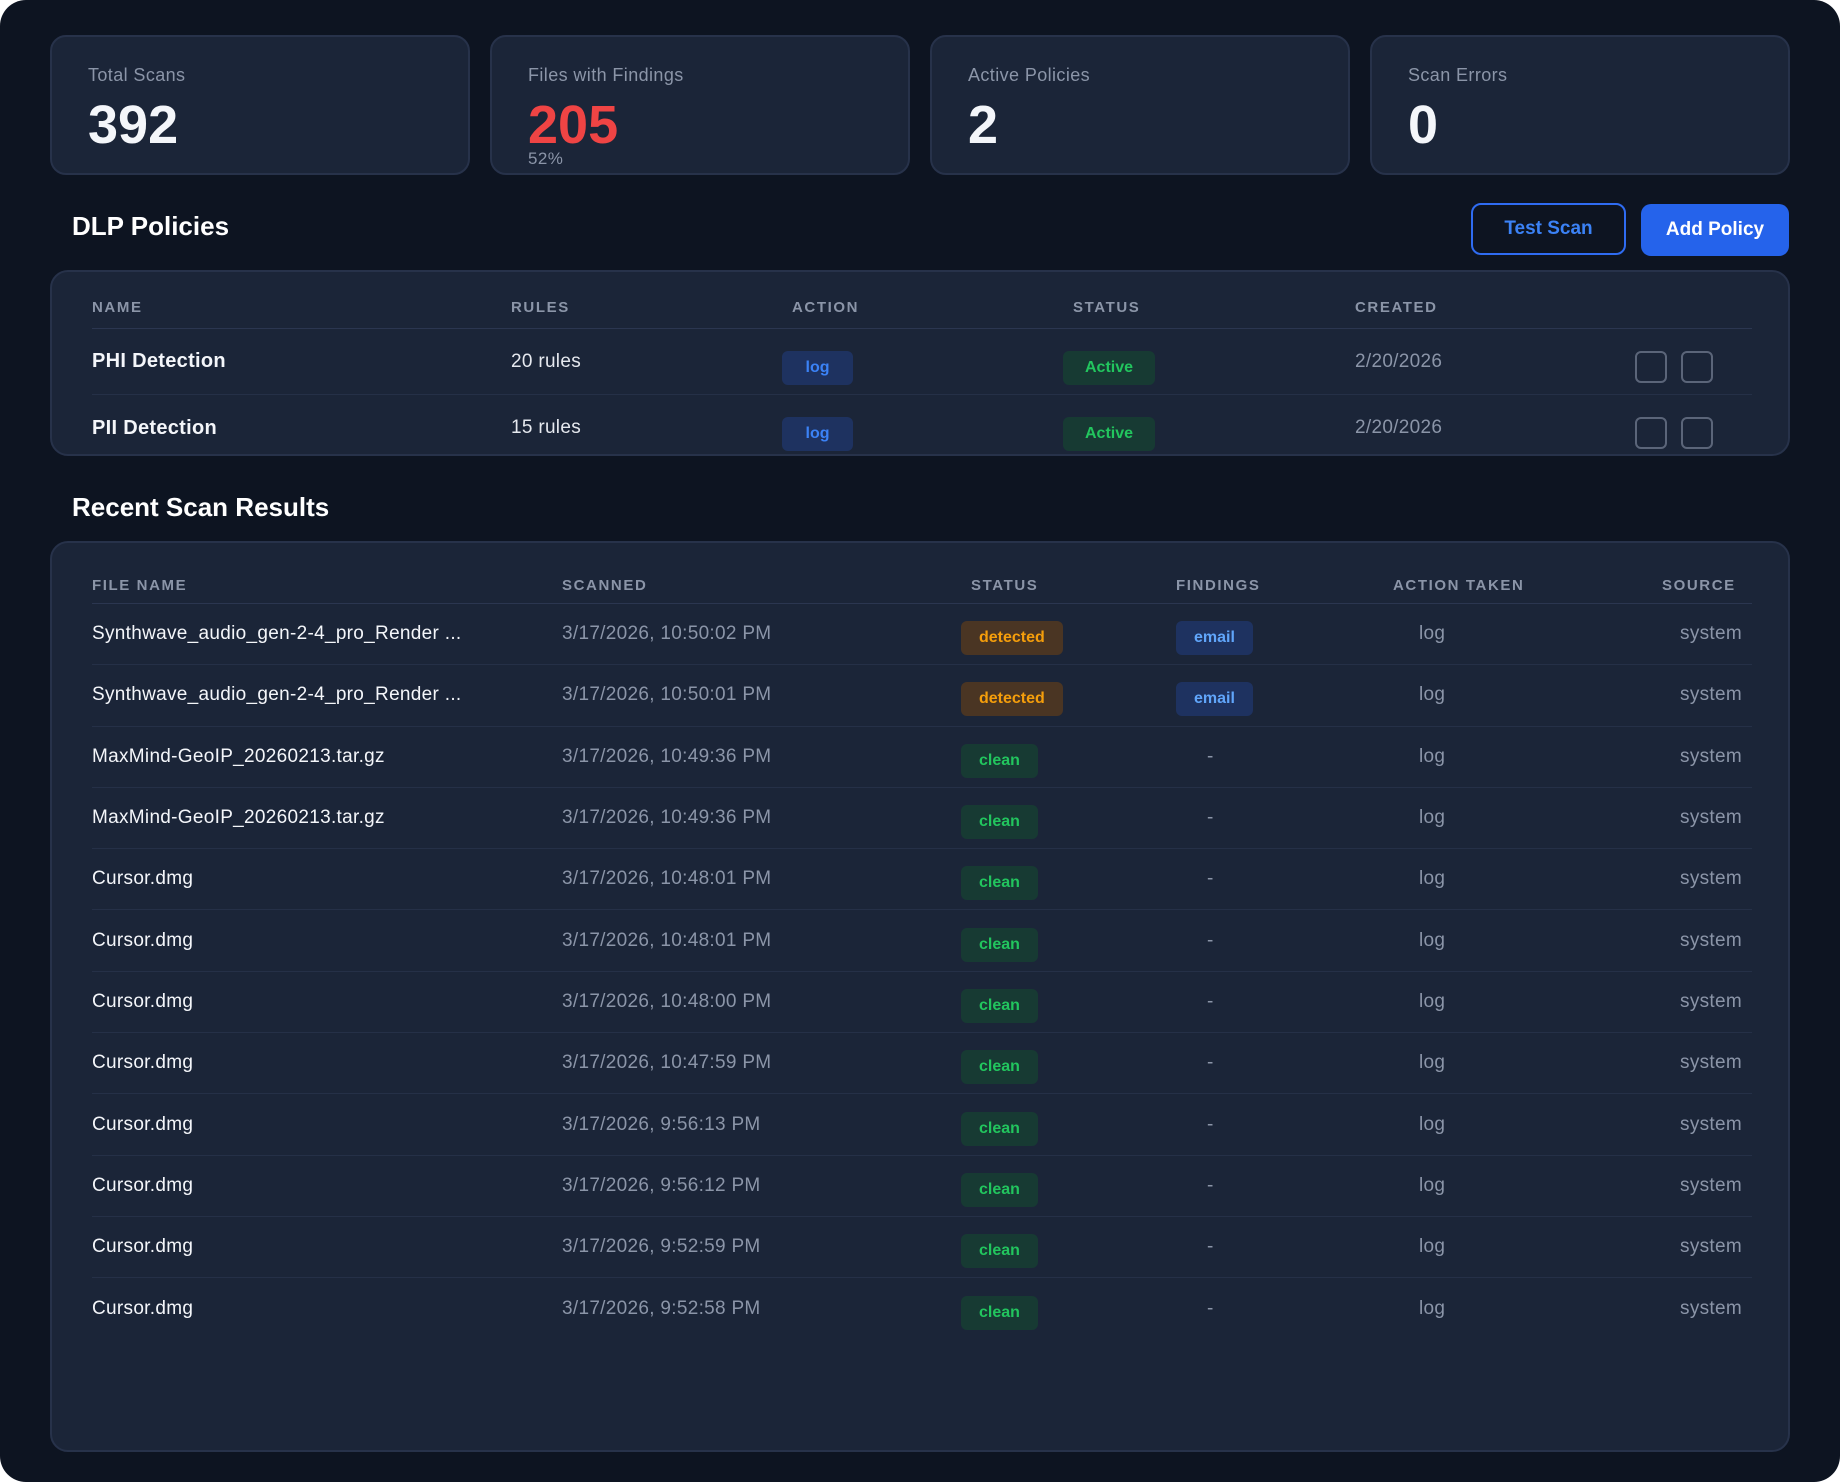  I want to click on stat-card-files-with-findings: Files with Findings 205 52%, so click(700, 105).